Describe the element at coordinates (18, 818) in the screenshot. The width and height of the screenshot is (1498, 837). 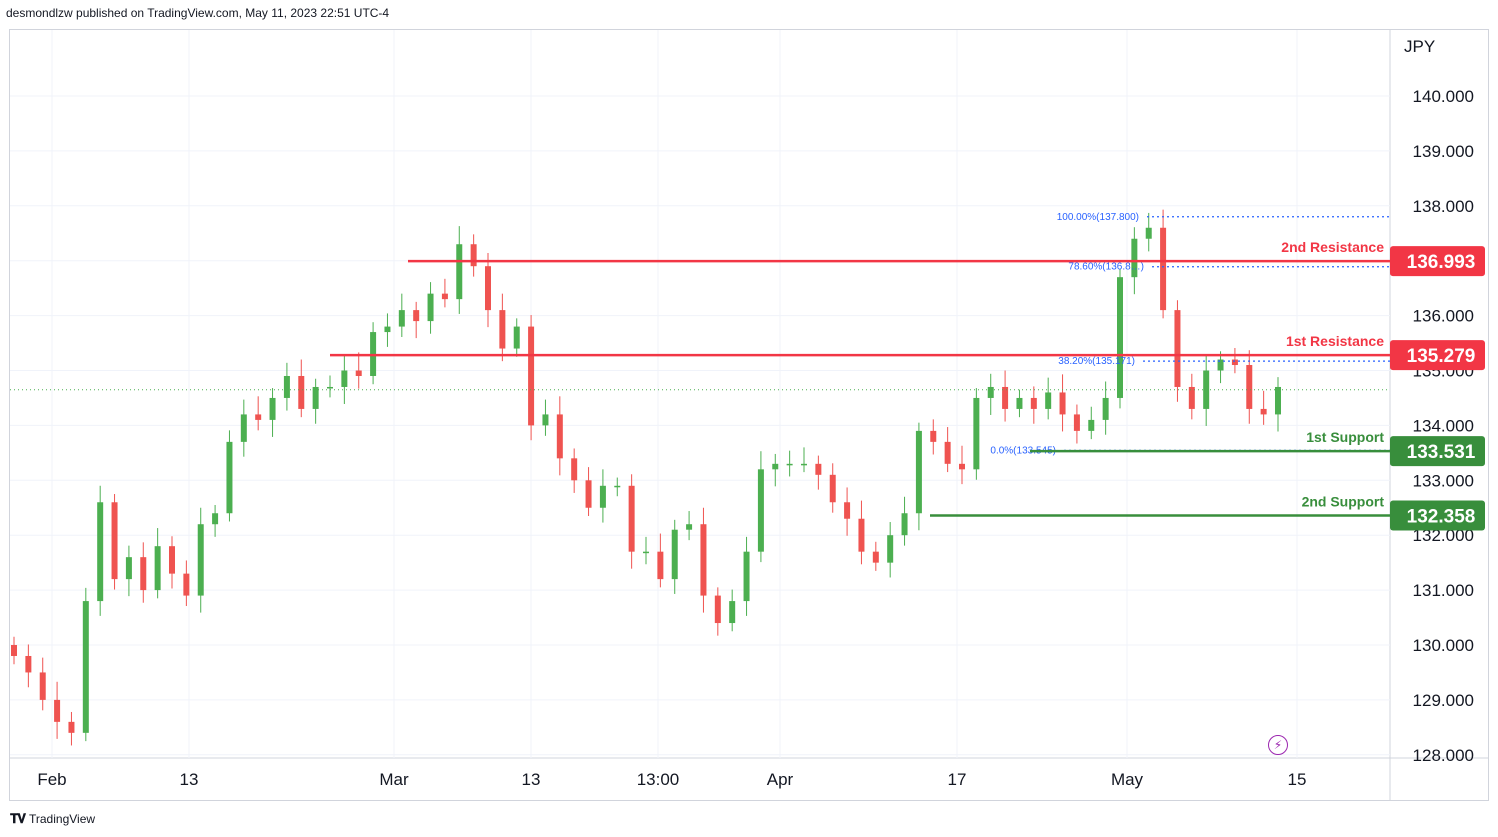
I see `tradingview-mark-icon: 𝐓𝐕` at that location.